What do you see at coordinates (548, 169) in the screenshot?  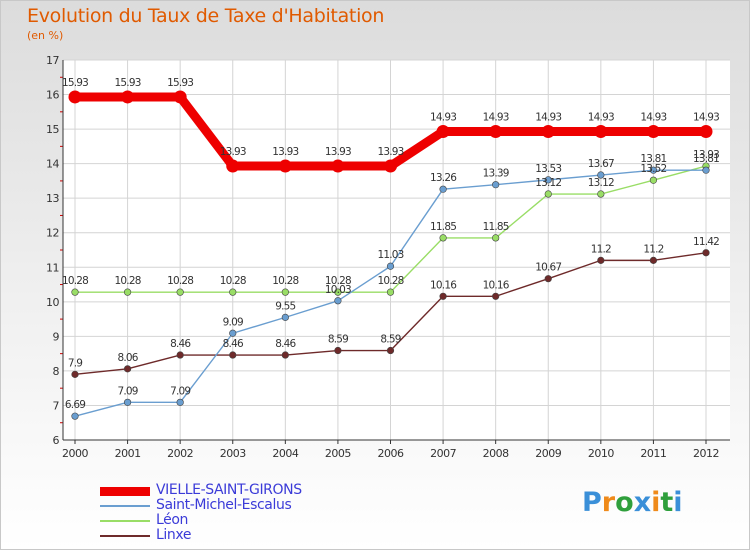 I see `data-label: 13.53` at bounding box center [548, 169].